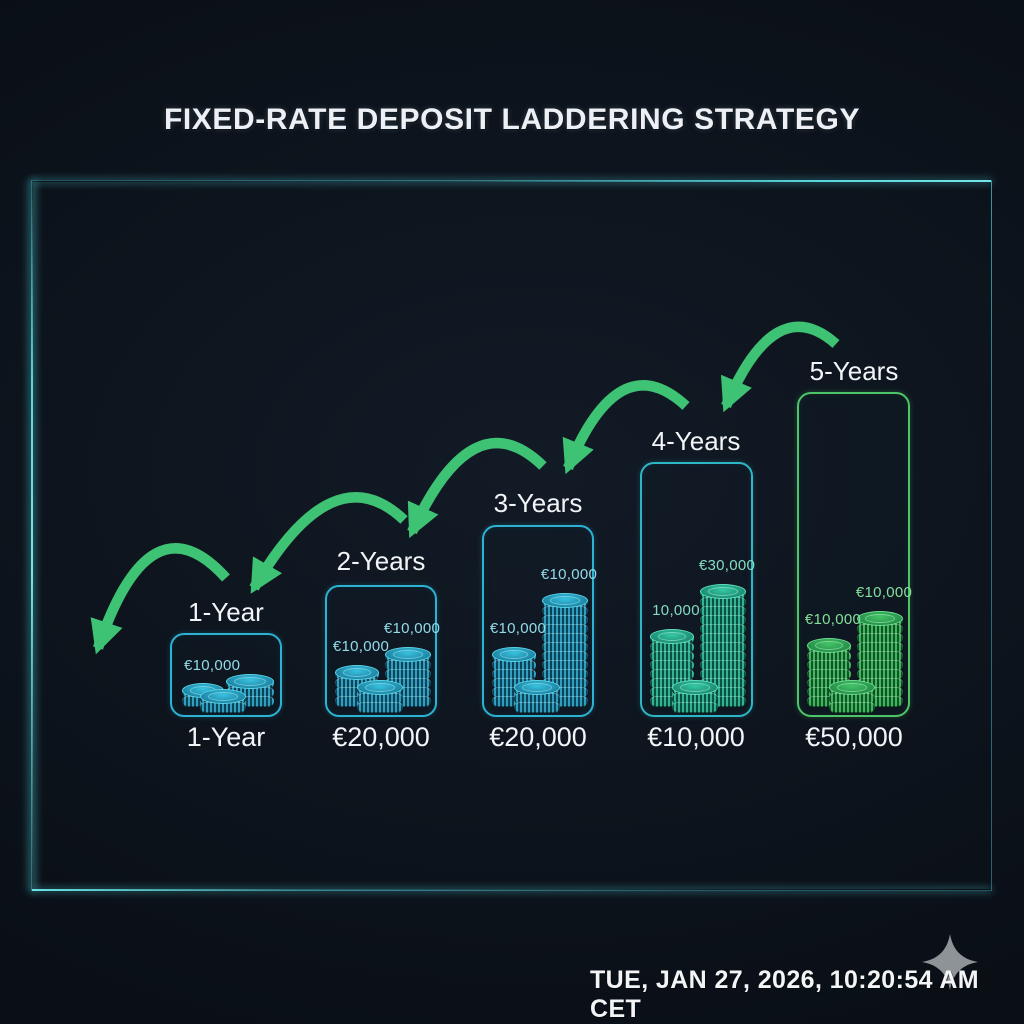  I want to click on page-title: FIXED-RATE DEPOSIT LADDERING STRATEGY, so click(512, 119).